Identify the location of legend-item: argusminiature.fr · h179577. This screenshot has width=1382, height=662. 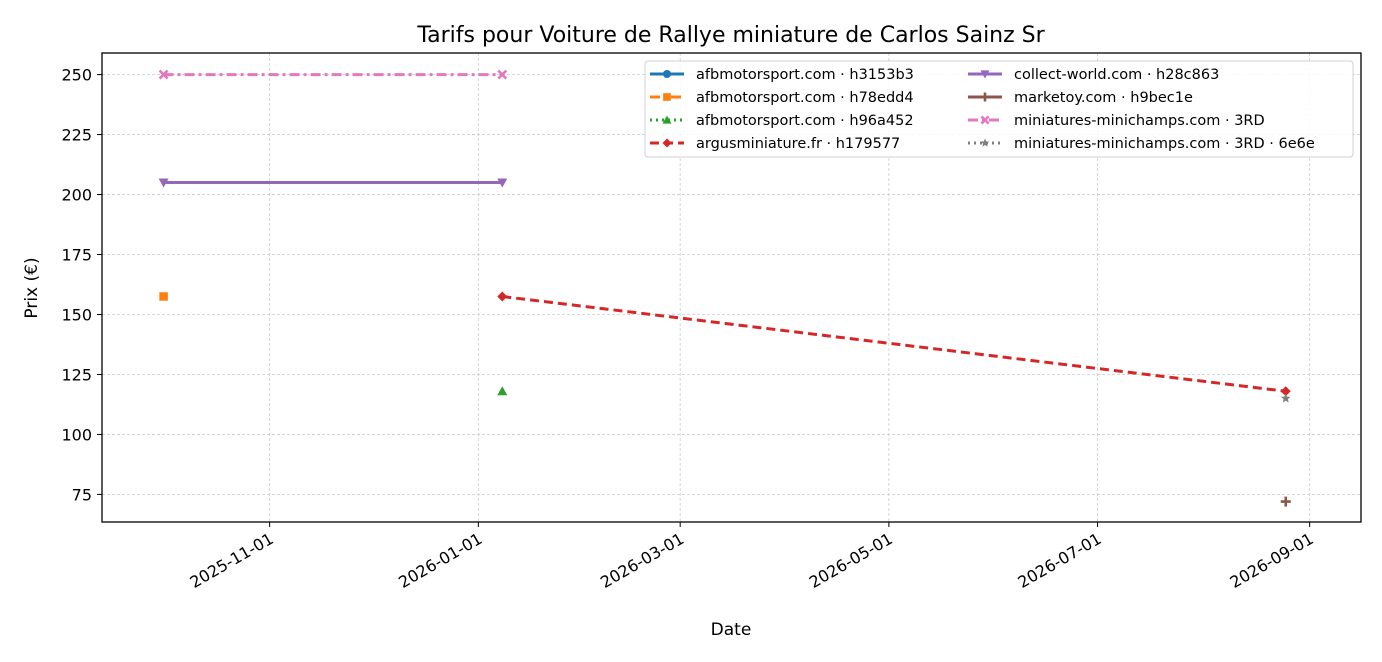
(775, 144).